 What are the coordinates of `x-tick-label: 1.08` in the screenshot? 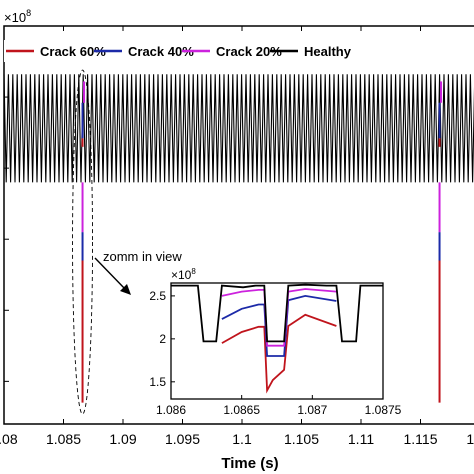 It's located at (9, 439).